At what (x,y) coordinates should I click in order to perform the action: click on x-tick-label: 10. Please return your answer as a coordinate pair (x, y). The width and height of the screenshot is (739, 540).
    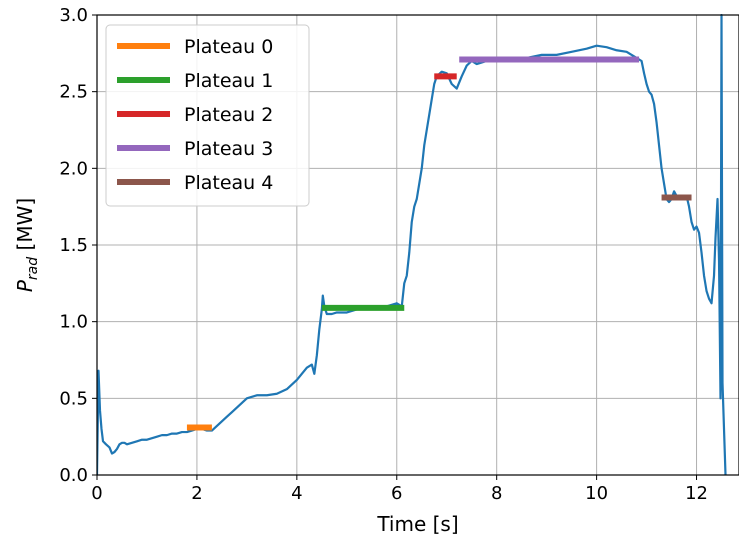
    Looking at the image, I should click on (596, 493).